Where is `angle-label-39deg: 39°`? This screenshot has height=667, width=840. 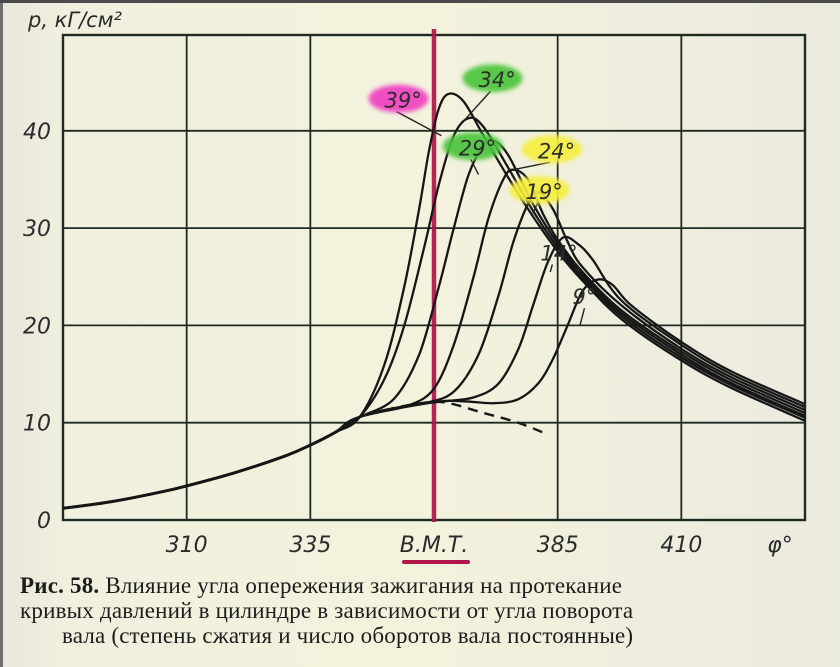 angle-label-39deg: 39° is located at coordinates (405, 110).